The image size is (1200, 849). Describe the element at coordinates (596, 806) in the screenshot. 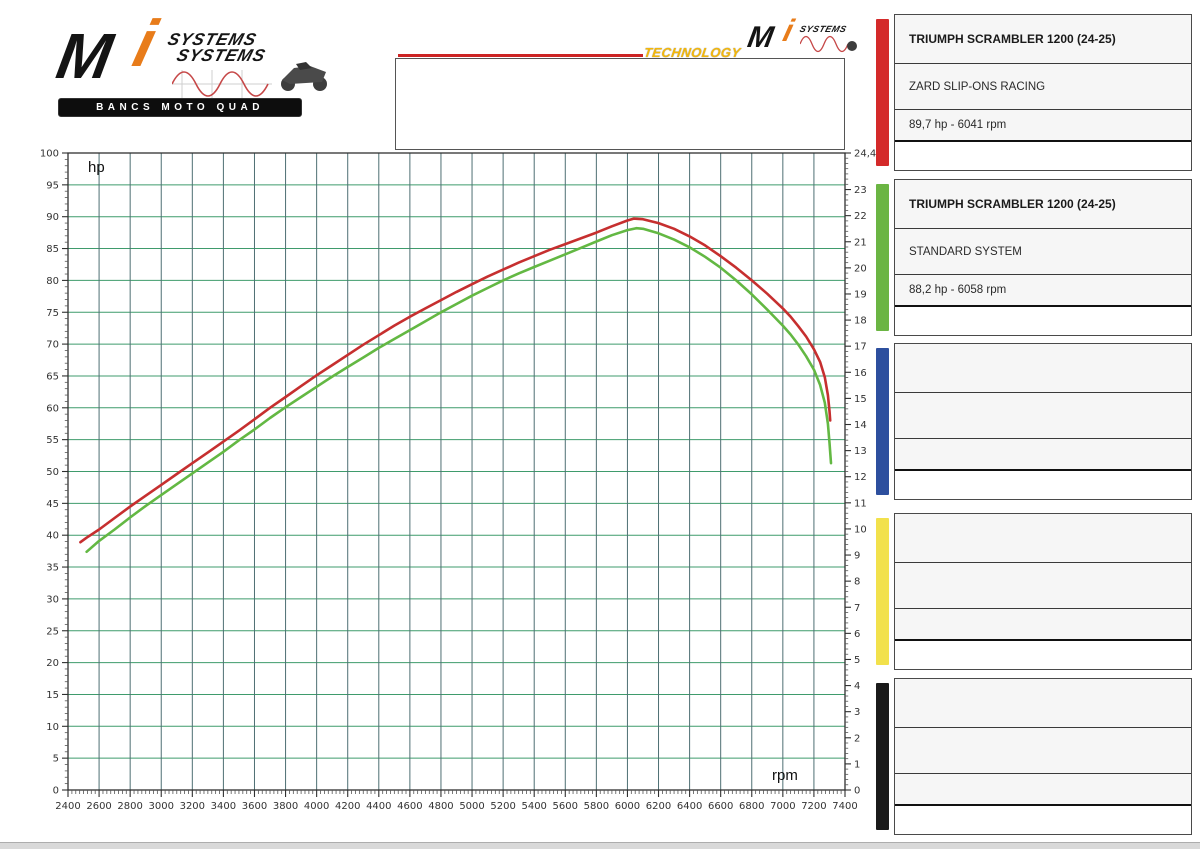

I see `svg-text: 5800` at that location.